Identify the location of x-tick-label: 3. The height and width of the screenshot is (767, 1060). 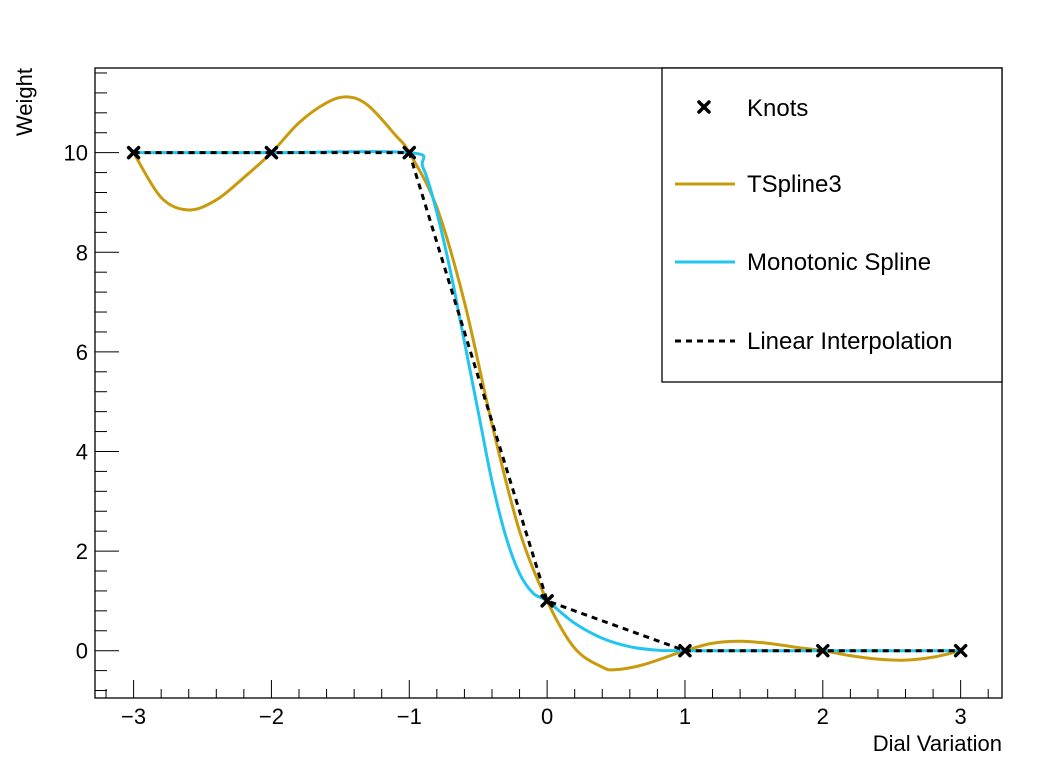
(961, 716).